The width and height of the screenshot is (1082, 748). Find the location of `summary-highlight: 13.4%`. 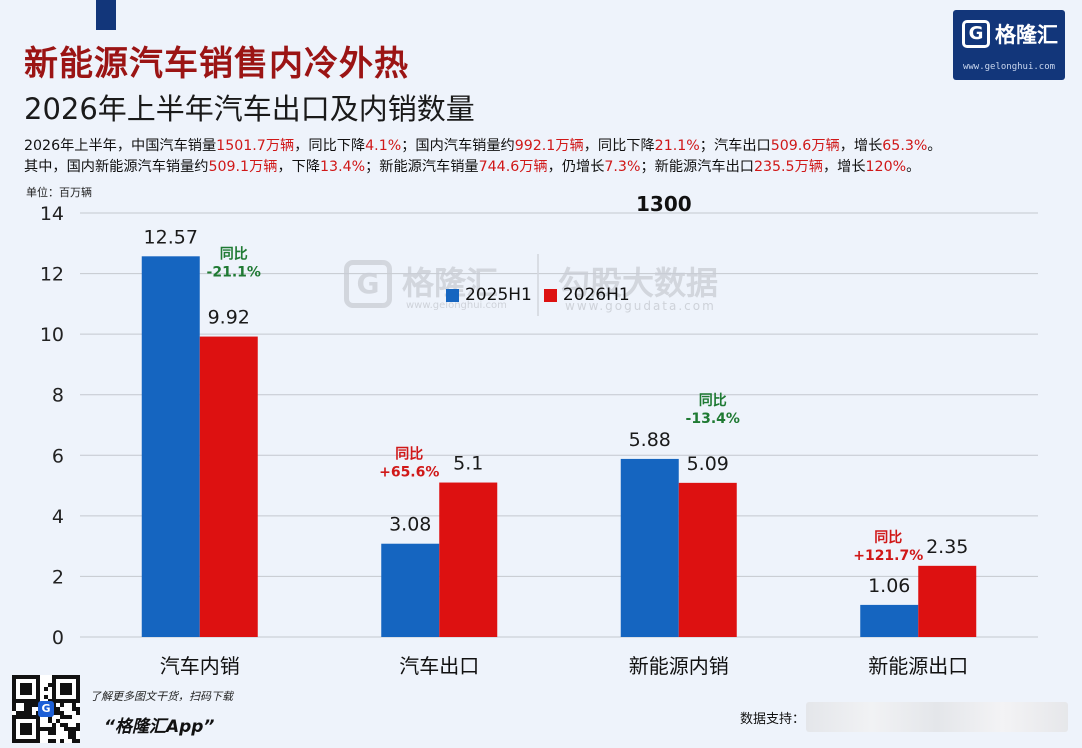

summary-highlight: 13.4% is located at coordinates (343, 167).